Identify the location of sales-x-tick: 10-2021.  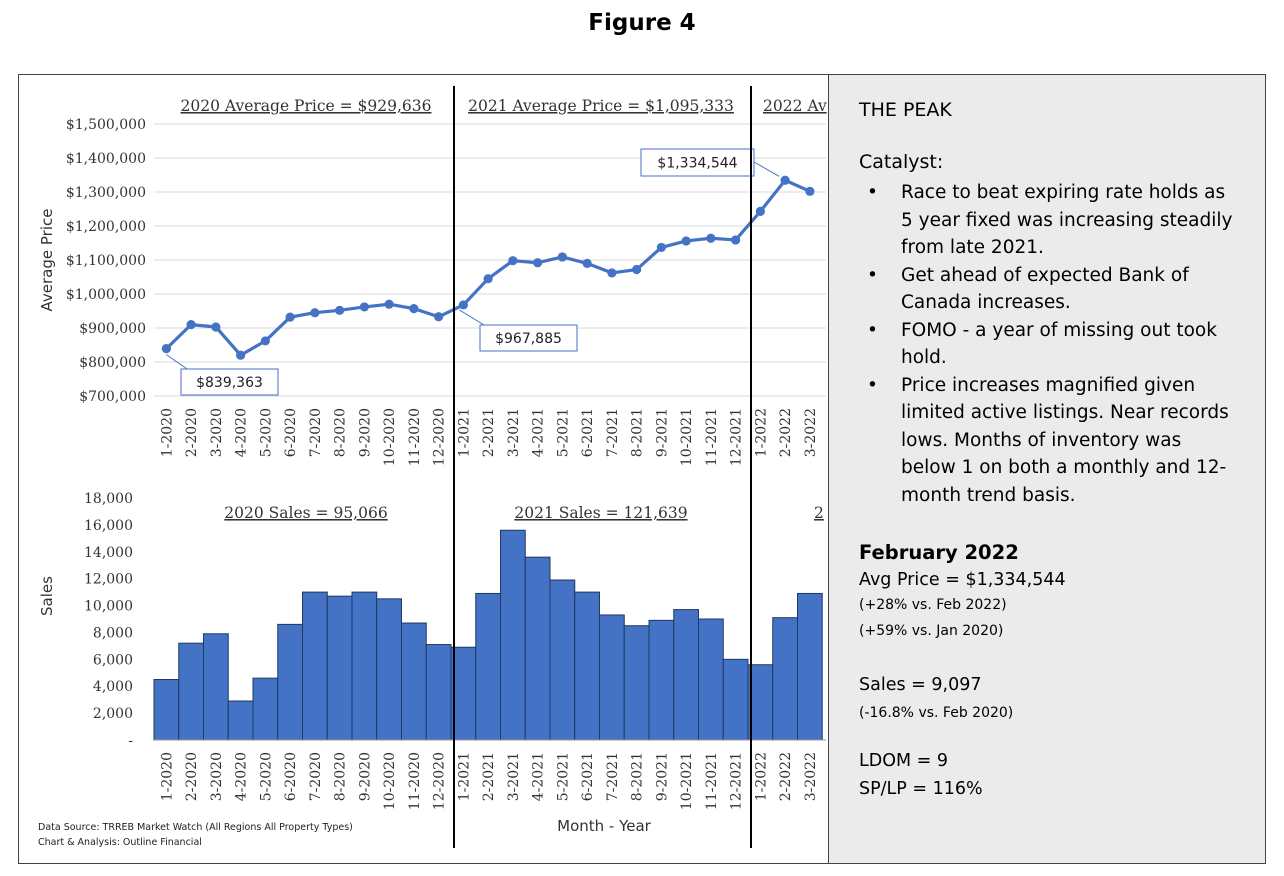
(687, 781).